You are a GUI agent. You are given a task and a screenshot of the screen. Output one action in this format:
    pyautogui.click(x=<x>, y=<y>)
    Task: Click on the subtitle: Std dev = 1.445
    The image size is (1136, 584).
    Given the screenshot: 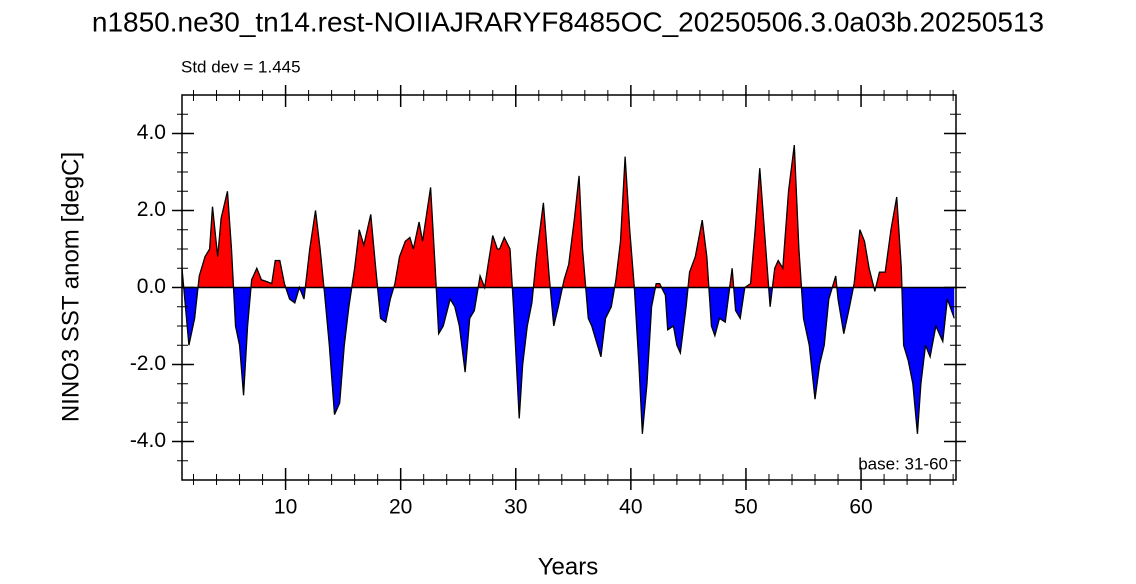 What is the action you would take?
    pyautogui.click(x=241, y=66)
    